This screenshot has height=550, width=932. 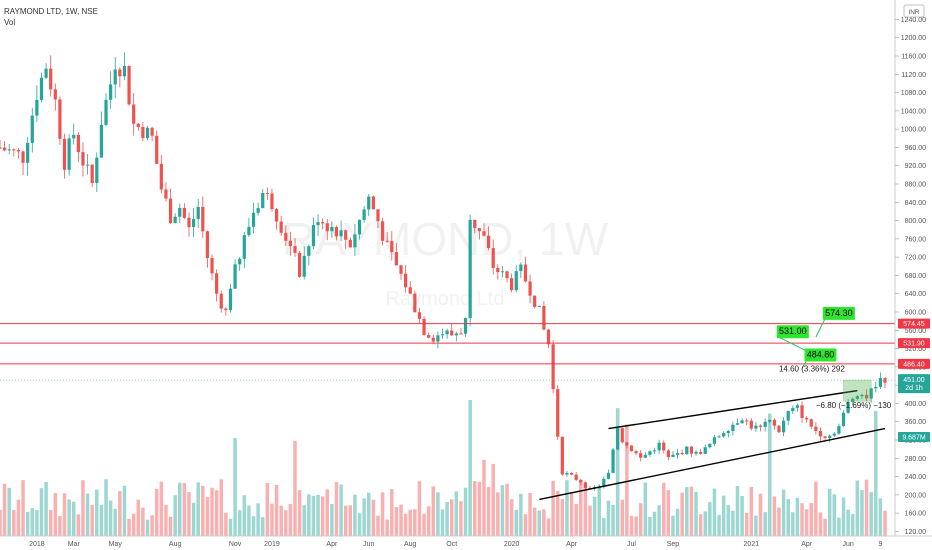 I want to click on time-tick-label: Jun, so click(x=368, y=544).